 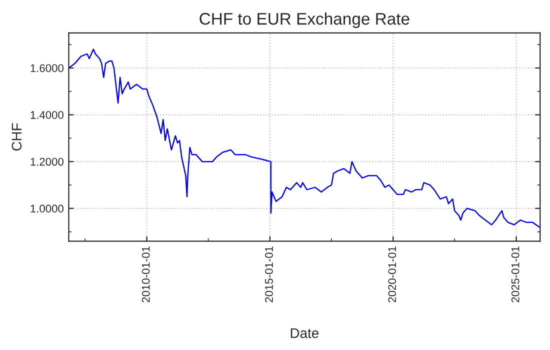 I want to click on x-axis-title: Date, so click(x=304, y=333).